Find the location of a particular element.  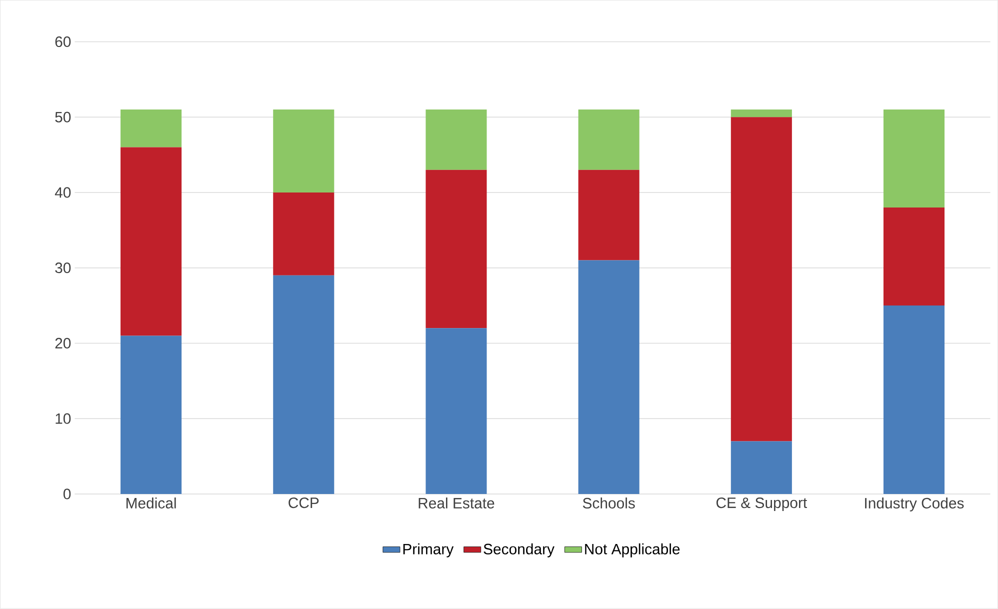

y-tick-label: 20 is located at coordinates (63, 343).